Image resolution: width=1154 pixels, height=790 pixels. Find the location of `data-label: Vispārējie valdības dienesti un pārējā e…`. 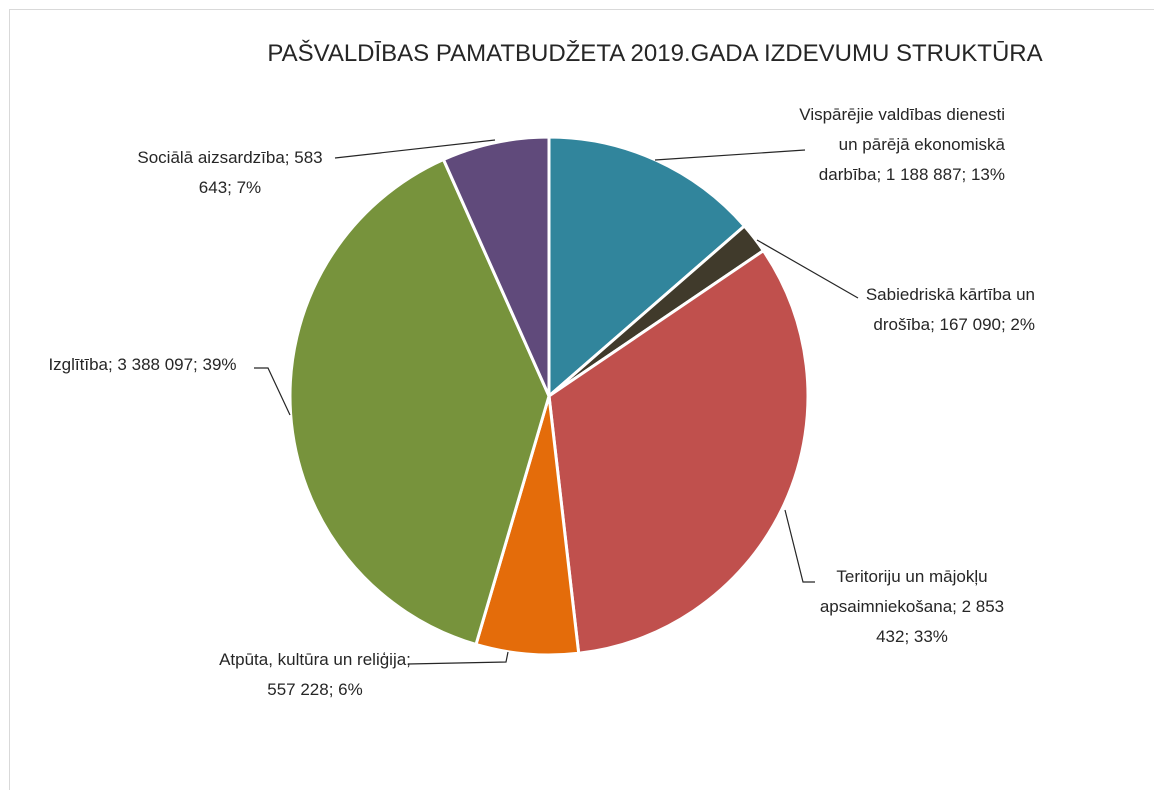

data-label: Vispārējie valdības dienesti un pārējā e… is located at coordinates (902, 144).